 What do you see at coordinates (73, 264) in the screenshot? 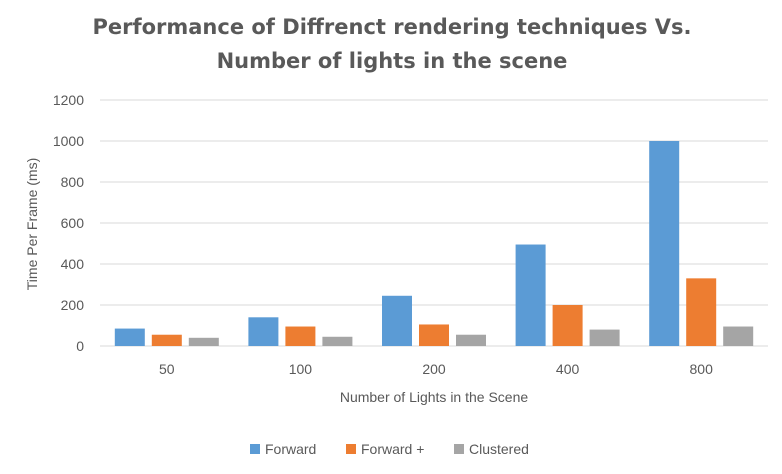
I see `y-tick-label: 400` at bounding box center [73, 264].